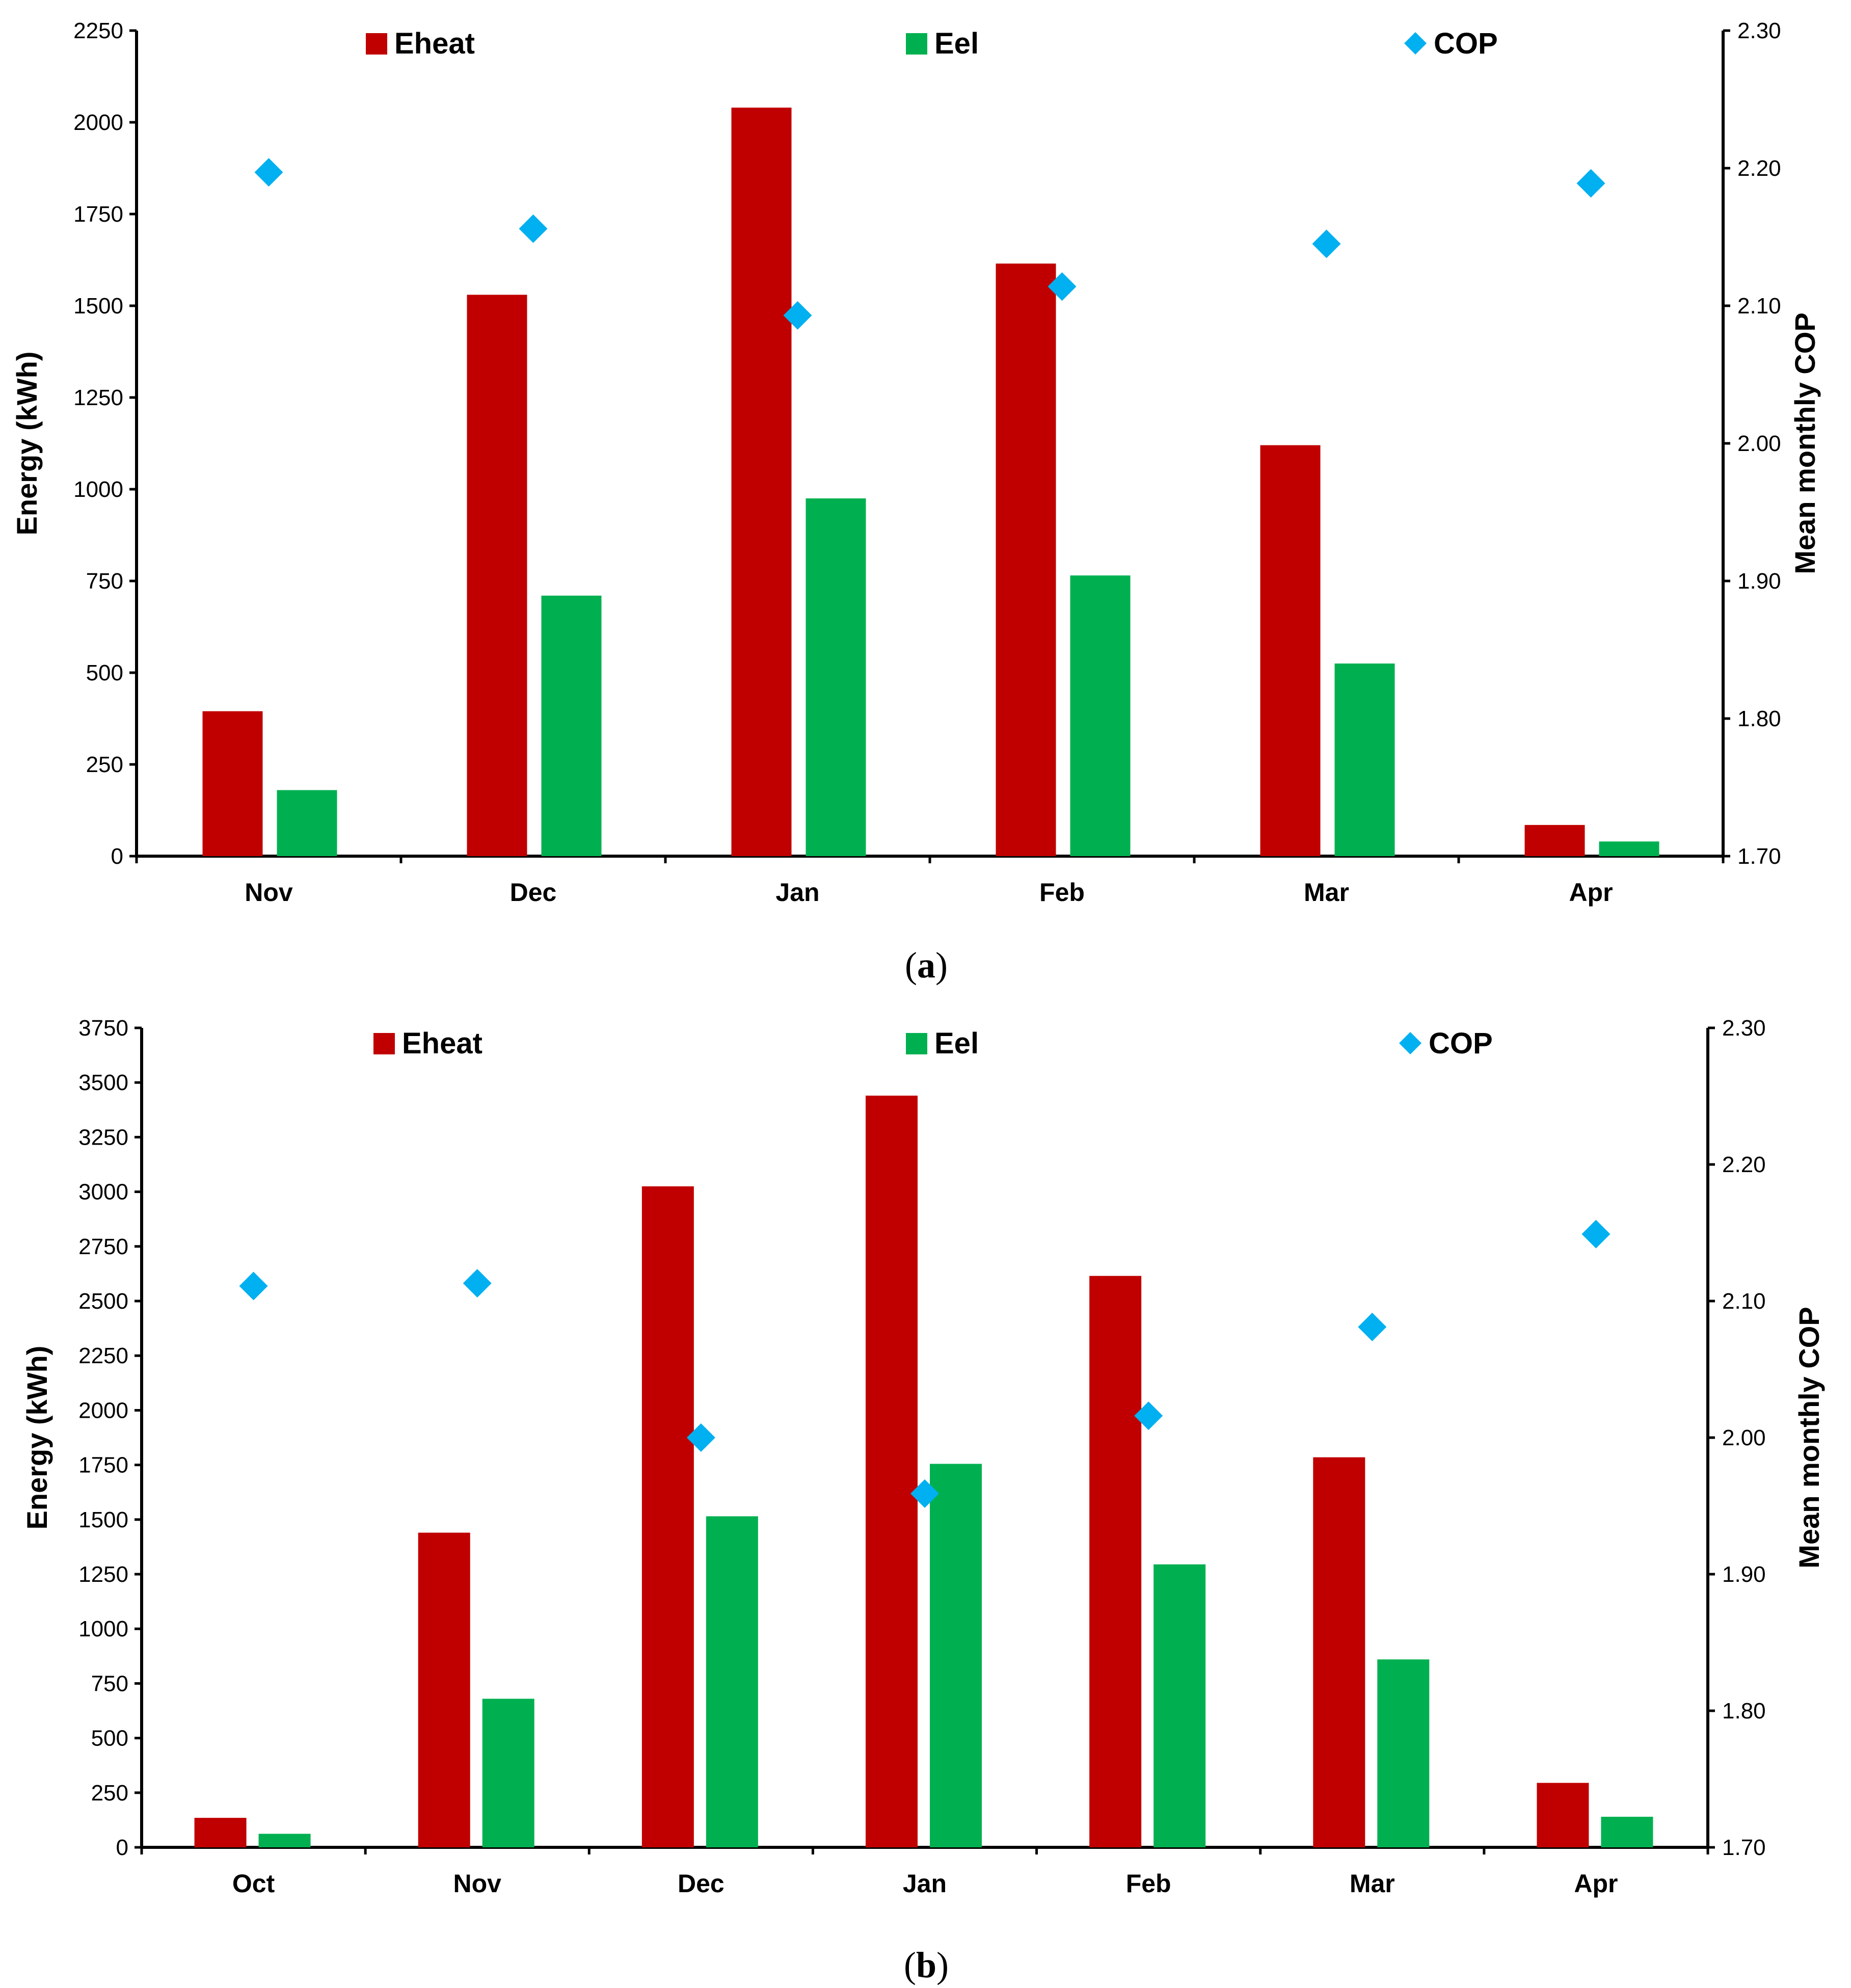 The width and height of the screenshot is (1851, 1988). I want to click on y2-tick-label: 1.80, so click(1744, 1711).